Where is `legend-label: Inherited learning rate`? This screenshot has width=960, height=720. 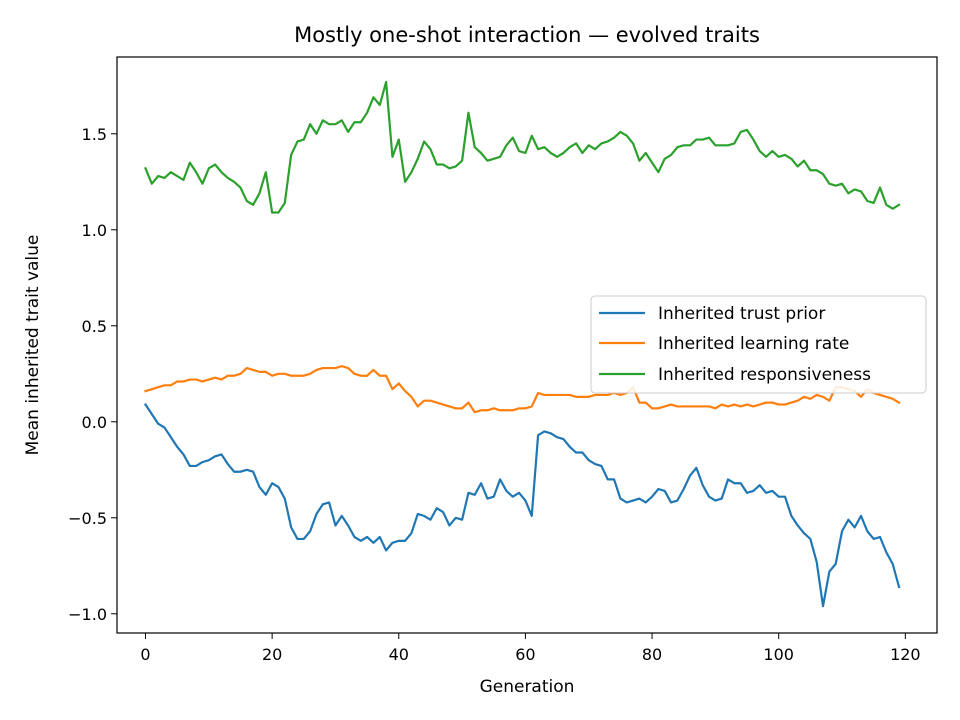 legend-label: Inherited learning rate is located at coordinates (753, 344).